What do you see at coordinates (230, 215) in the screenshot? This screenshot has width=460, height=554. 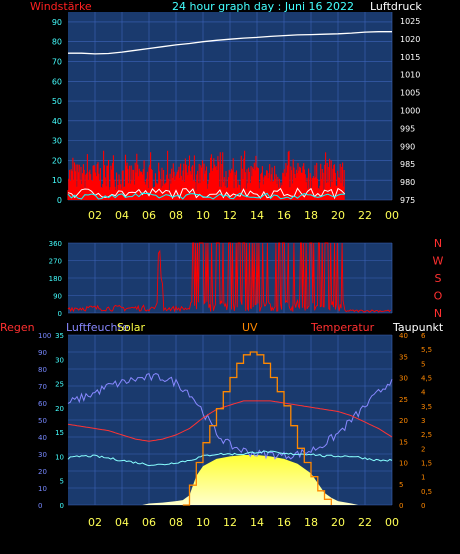 I see `panel1-x-tick: 12` at bounding box center [230, 215].